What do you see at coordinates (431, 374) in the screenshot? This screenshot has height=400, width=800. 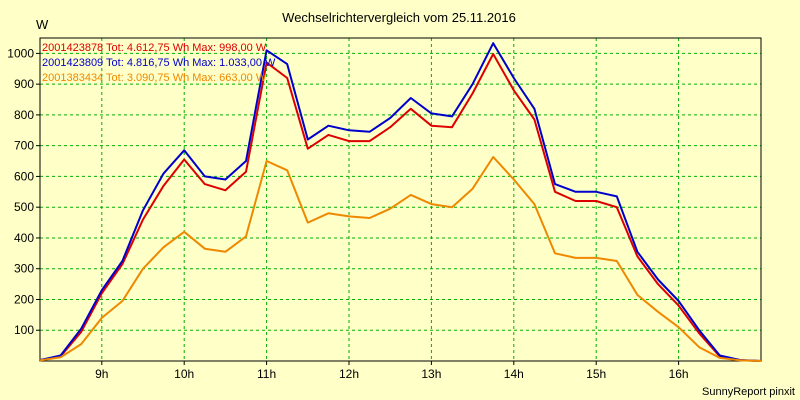 I see `x-tick-label: 13h` at bounding box center [431, 374].